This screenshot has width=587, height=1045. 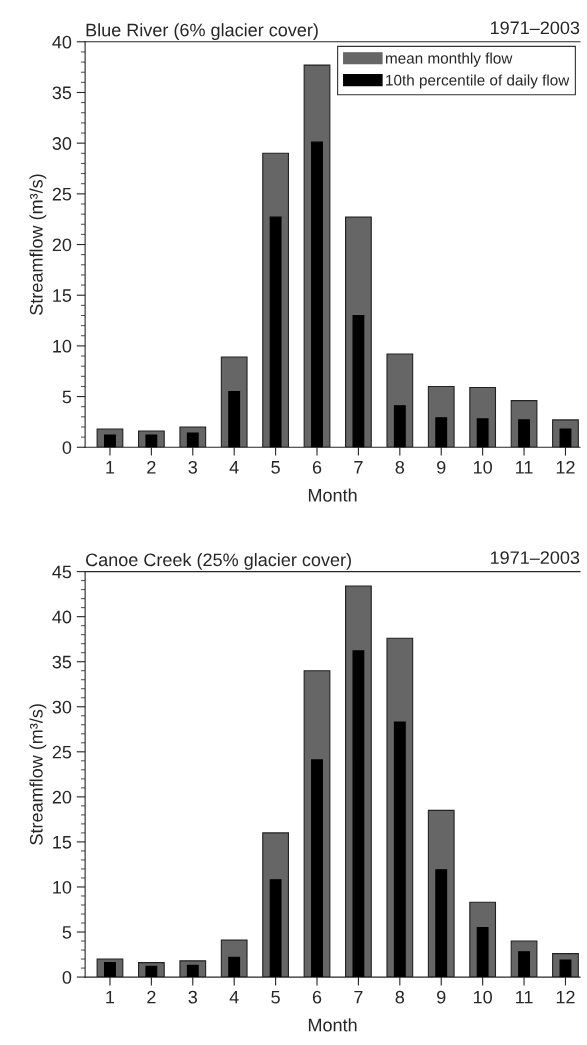 I want to click on legend-label: 10th percentile of daily flow, so click(x=478, y=81).